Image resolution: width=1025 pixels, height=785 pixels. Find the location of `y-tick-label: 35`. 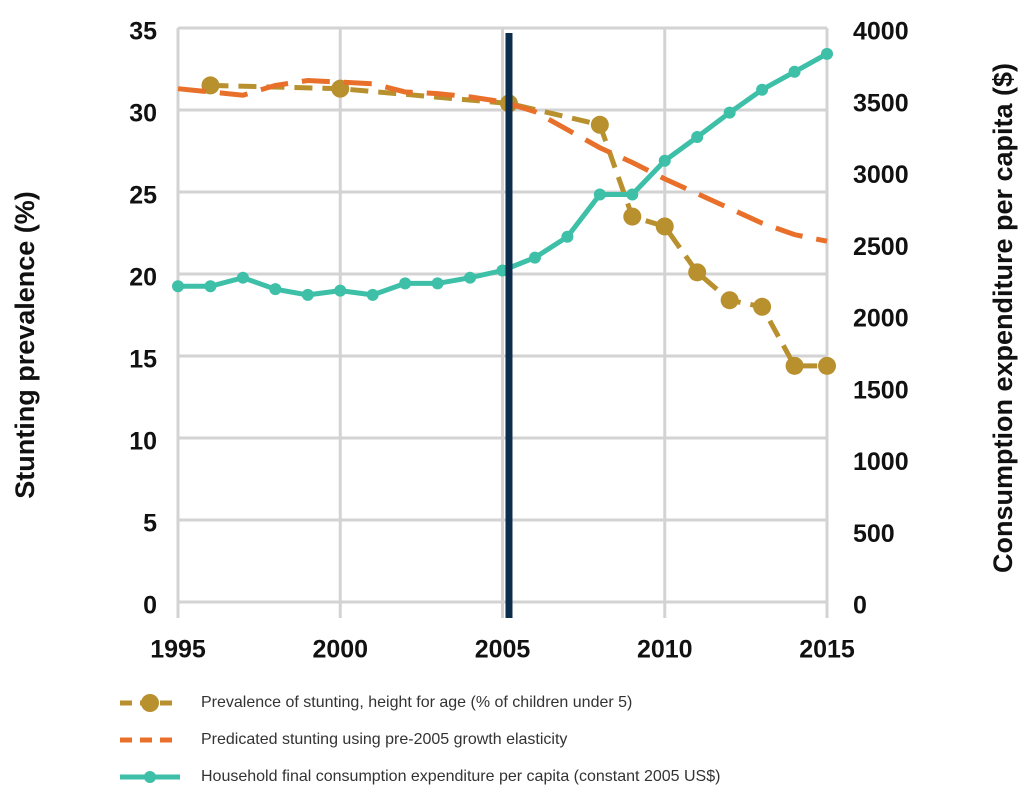

y-tick-label: 35 is located at coordinates (143, 32).